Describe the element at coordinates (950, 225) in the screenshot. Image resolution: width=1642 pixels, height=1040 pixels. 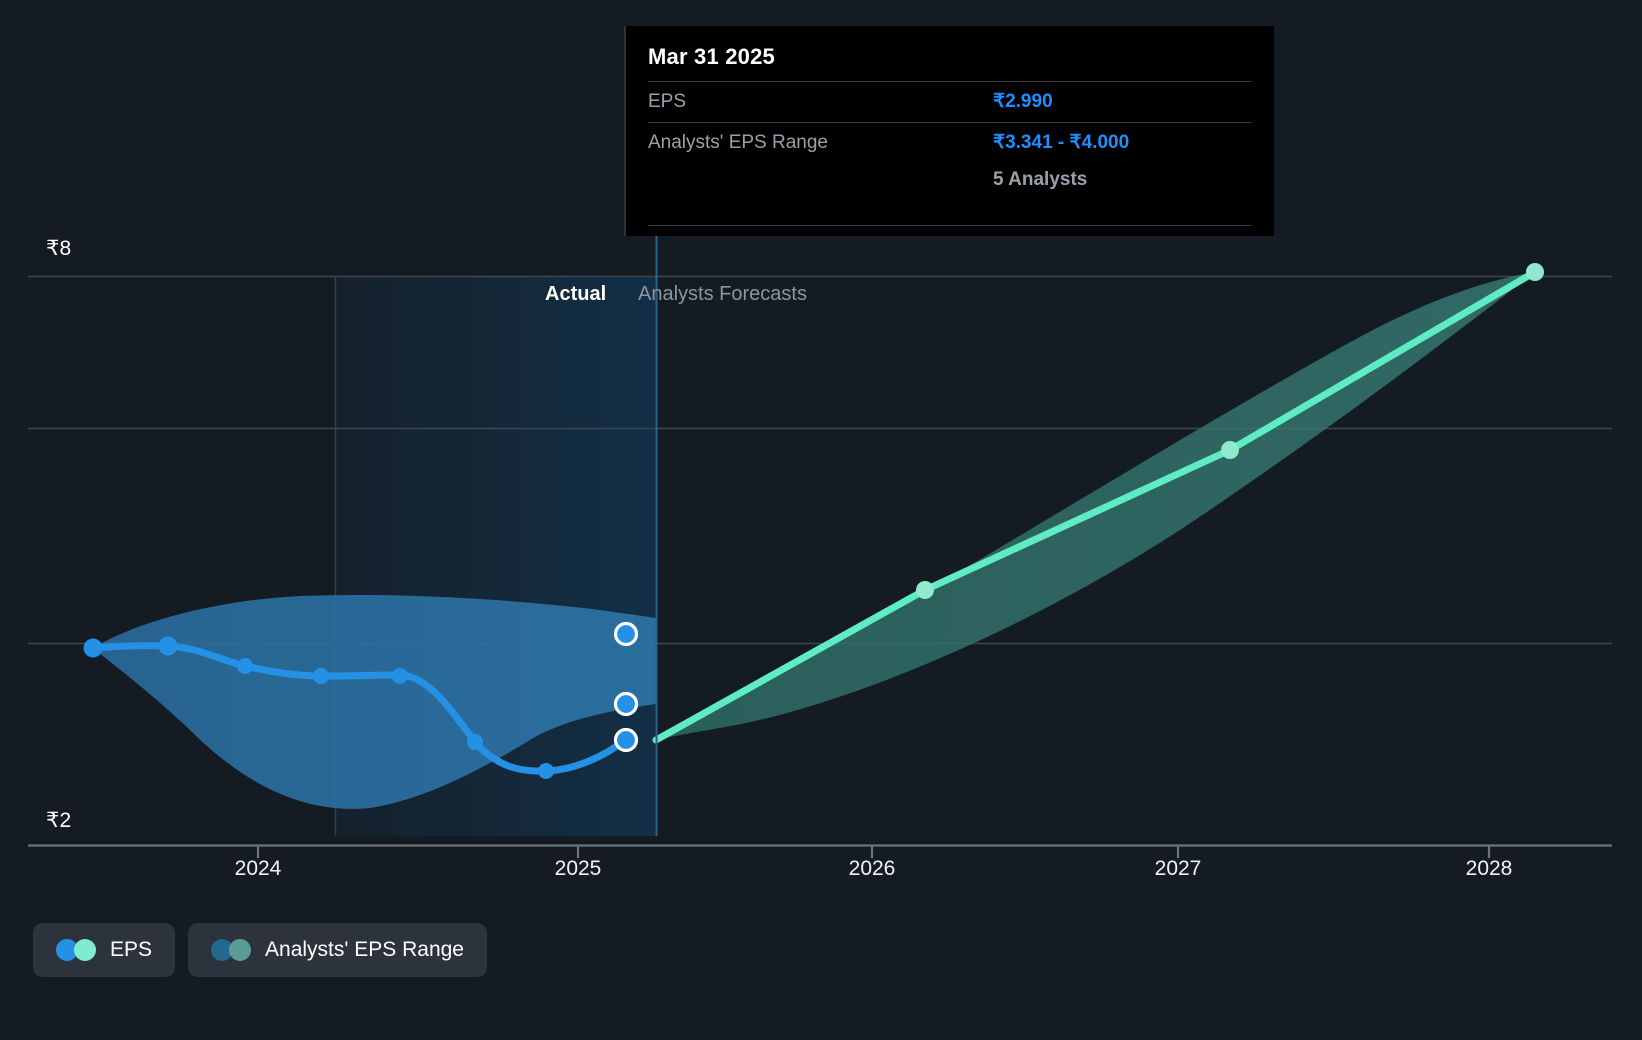
I see `tooltip-footer-divider` at that location.